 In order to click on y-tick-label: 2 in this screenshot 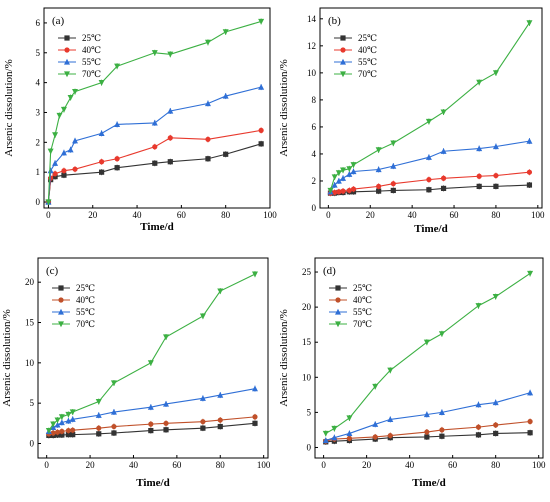, I will do `click(314, 181)`.